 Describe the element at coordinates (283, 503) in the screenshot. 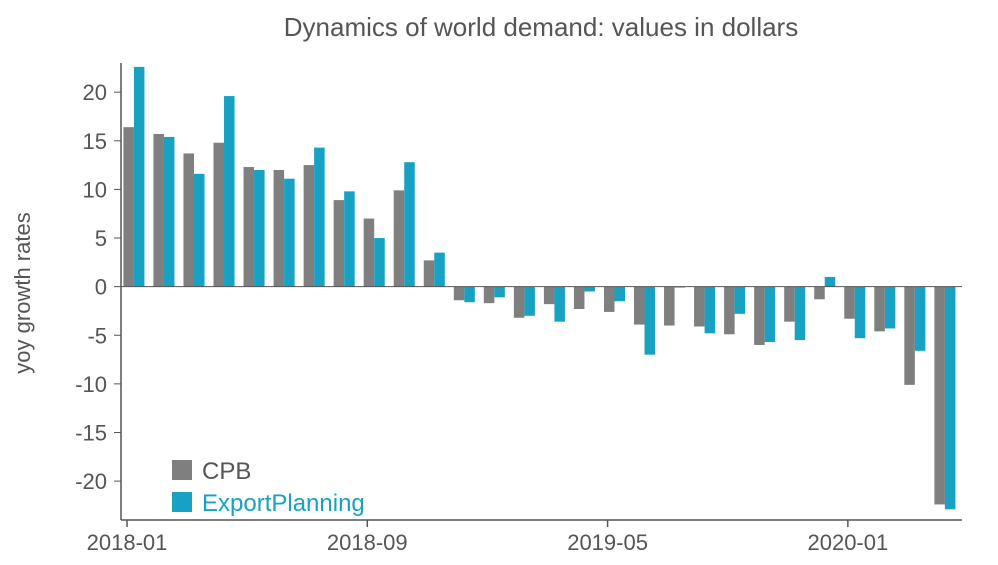

I see `legend-label-exportplanning: ExportPlanning` at that location.